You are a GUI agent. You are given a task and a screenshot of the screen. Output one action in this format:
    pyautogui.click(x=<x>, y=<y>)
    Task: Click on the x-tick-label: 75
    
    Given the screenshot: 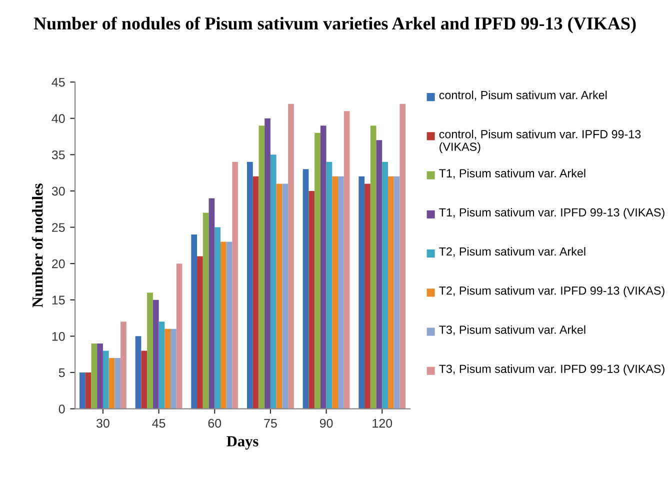 What is the action you would take?
    pyautogui.click(x=270, y=423)
    